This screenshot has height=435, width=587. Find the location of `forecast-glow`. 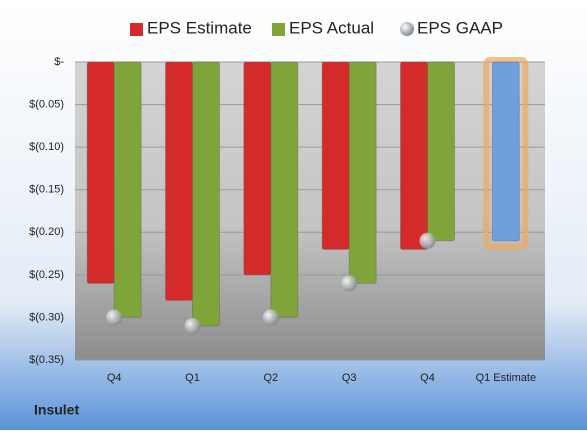

forecast-glow is located at coordinates (506, 153).